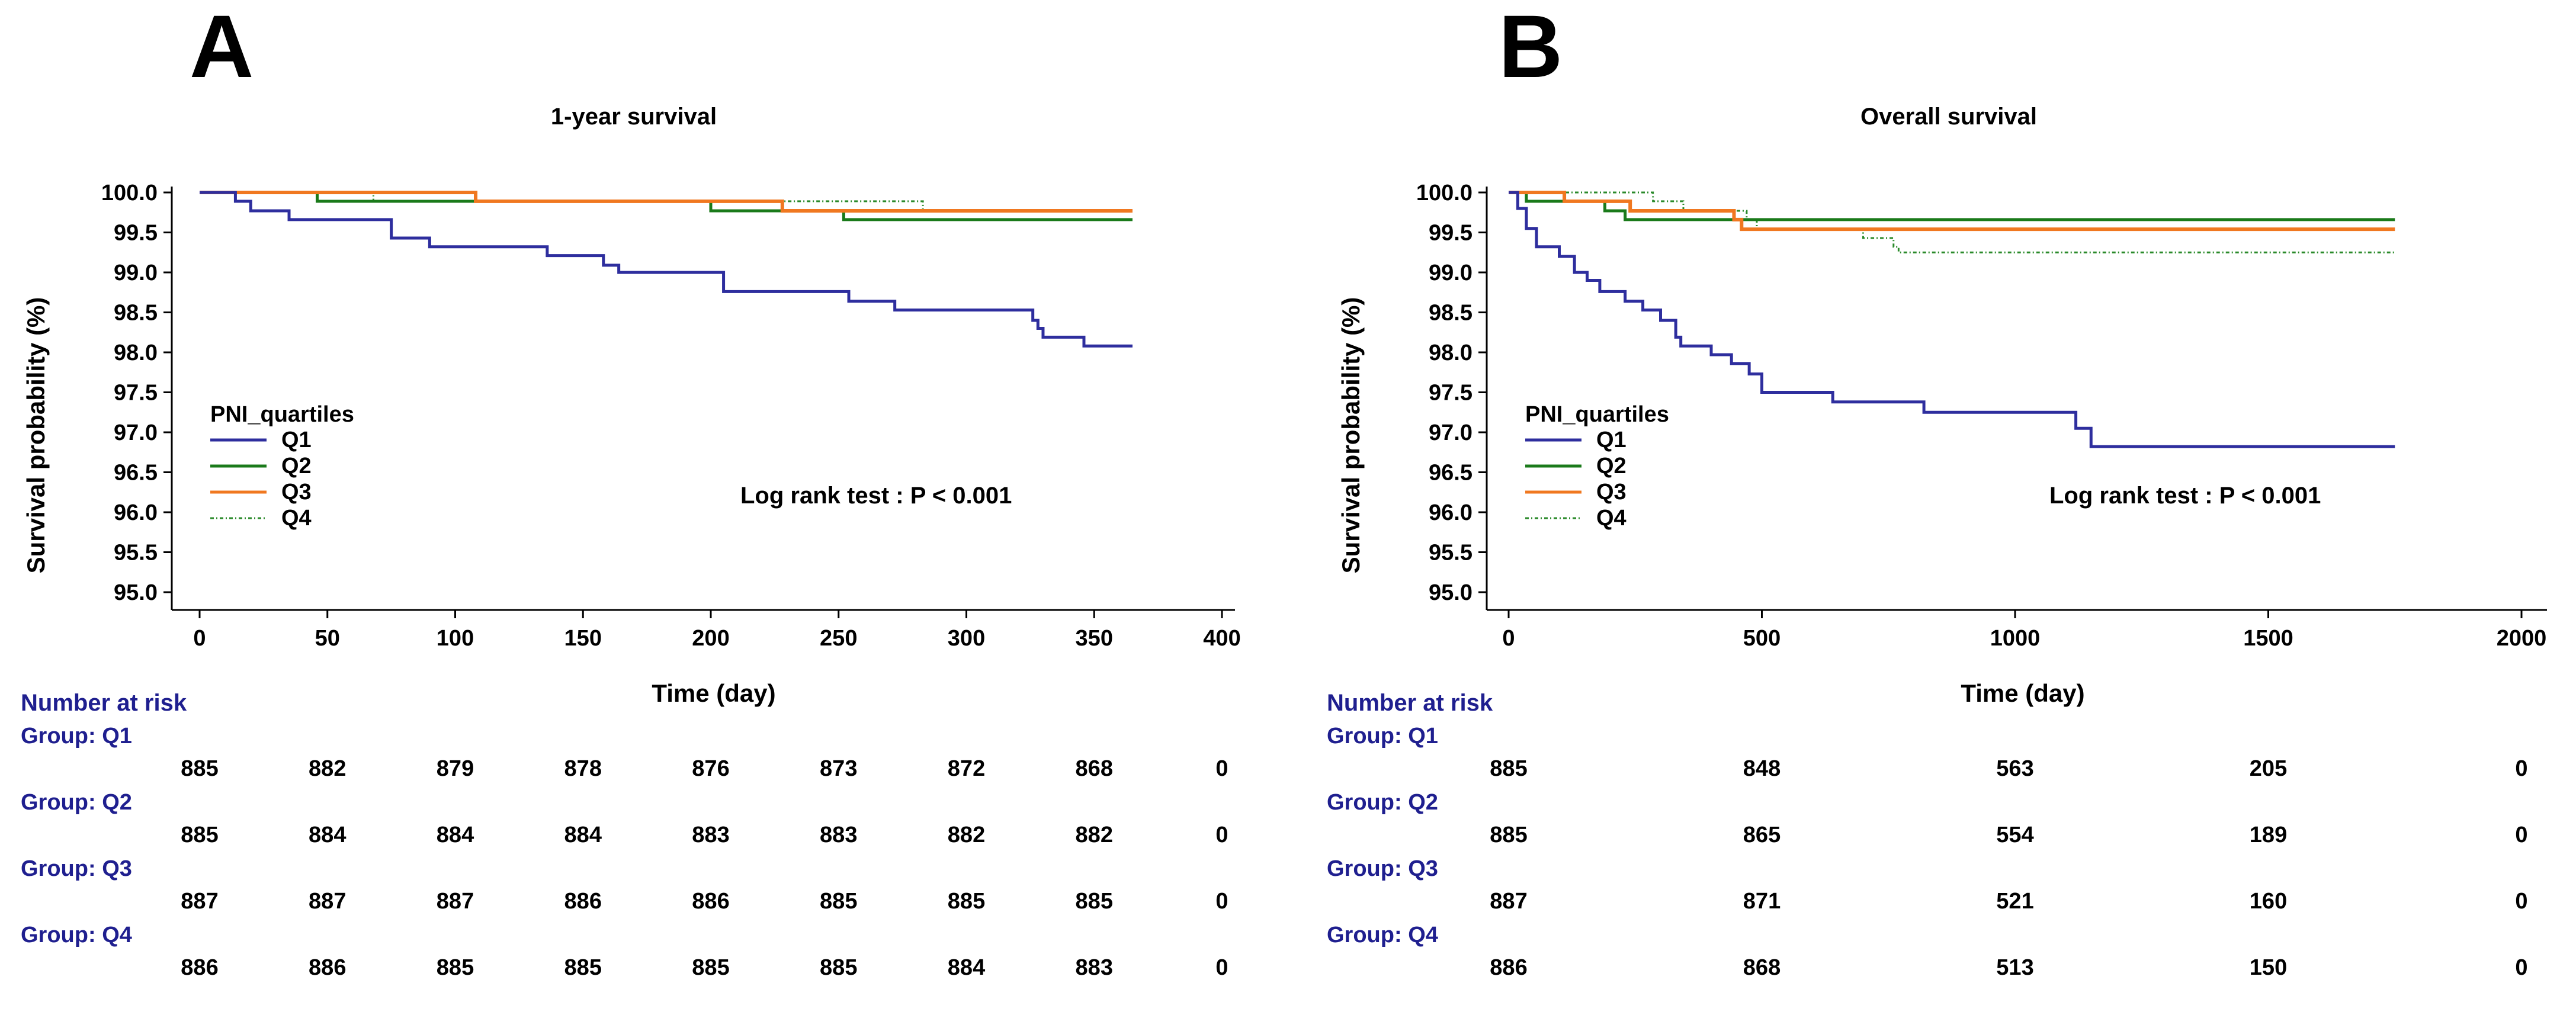  I want to click on x-tick-label: 350, so click(1094, 638).